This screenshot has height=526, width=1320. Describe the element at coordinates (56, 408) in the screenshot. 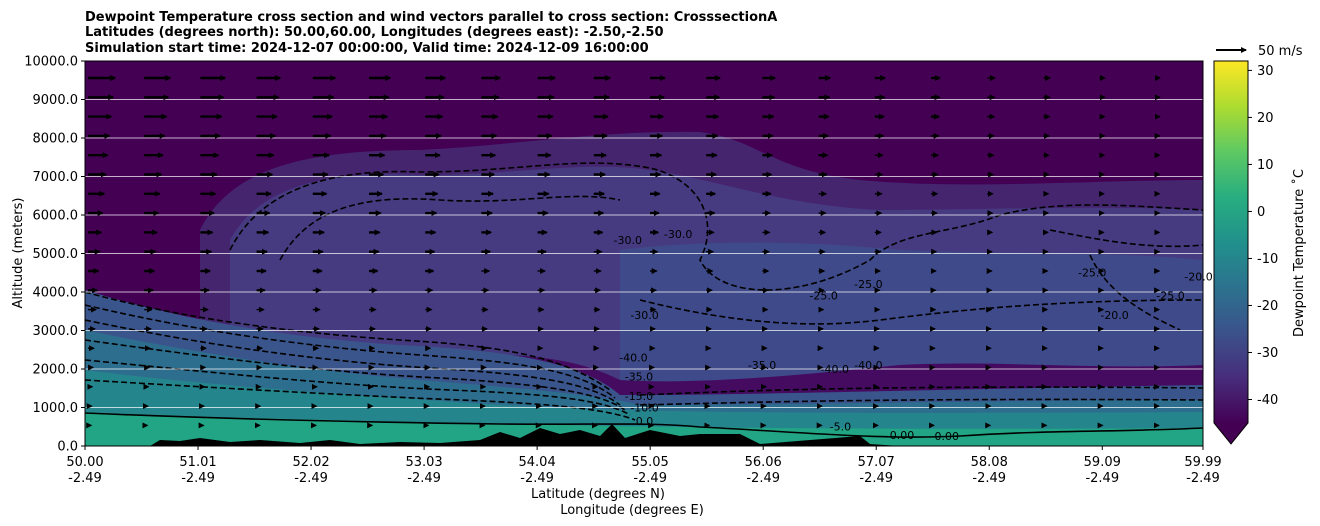

I see `y-tick-label: 1000.0` at that location.